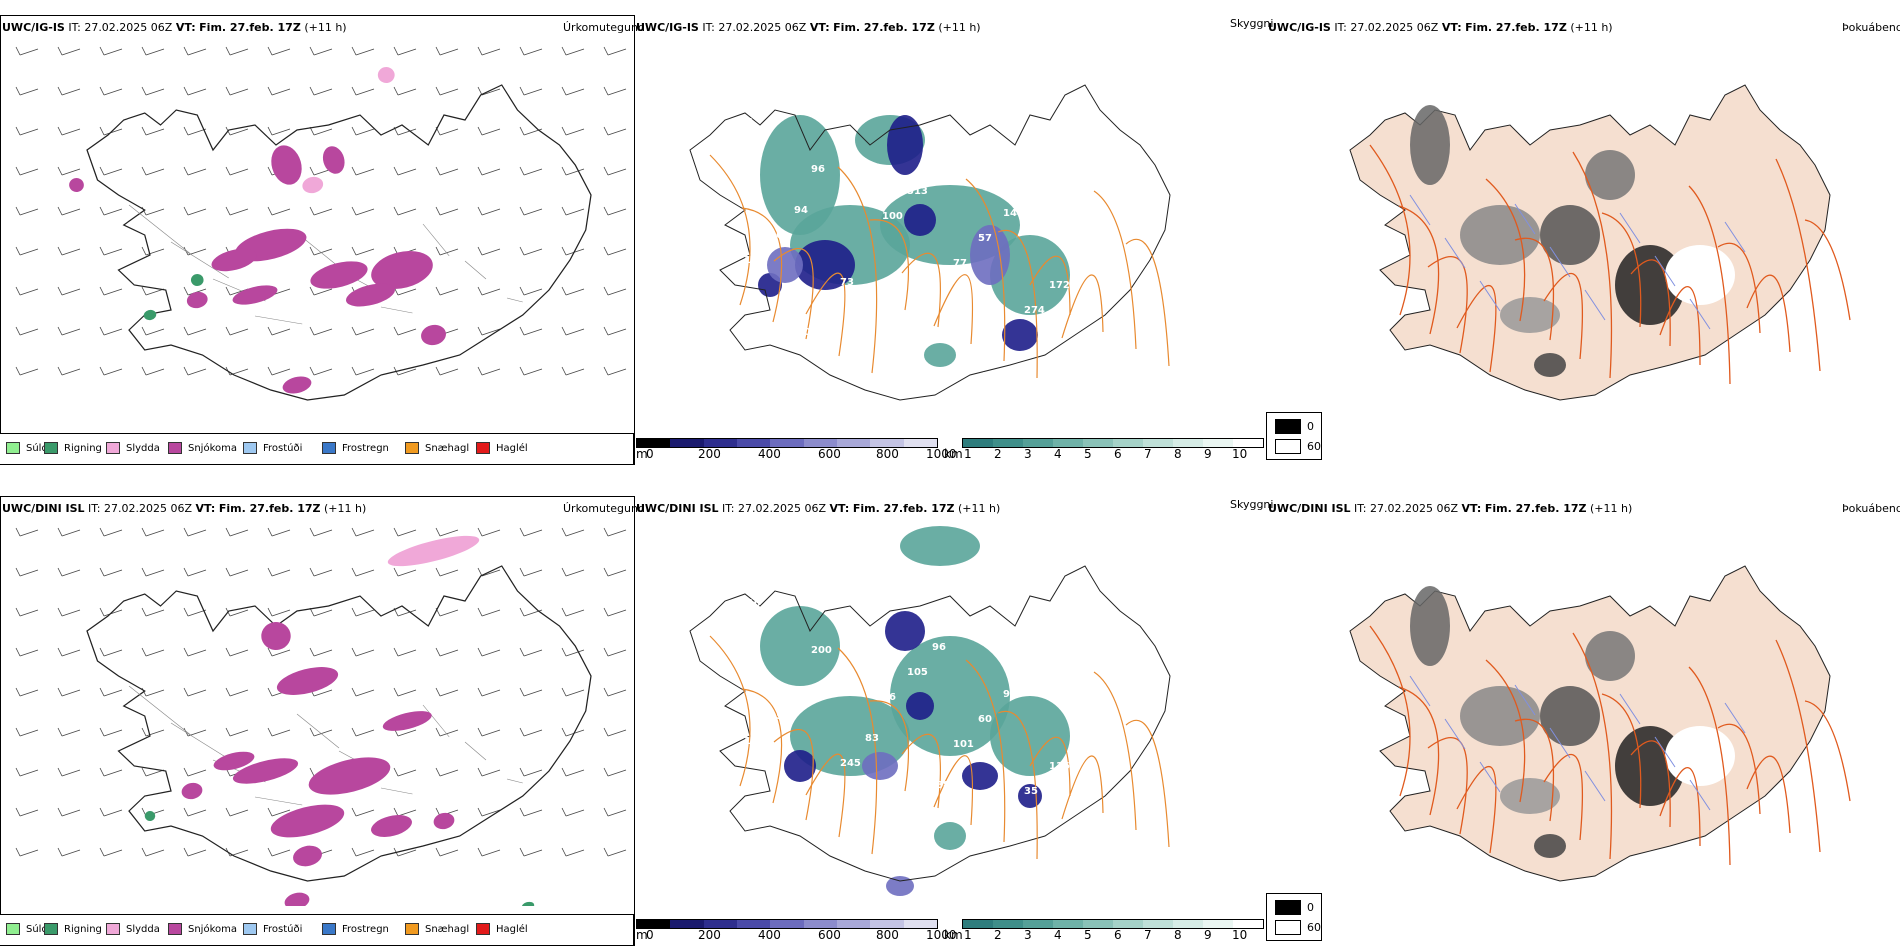  What do you see at coordinates (37, 929) in the screenshot?
I see `legend-label: Súld` at bounding box center [37, 929].